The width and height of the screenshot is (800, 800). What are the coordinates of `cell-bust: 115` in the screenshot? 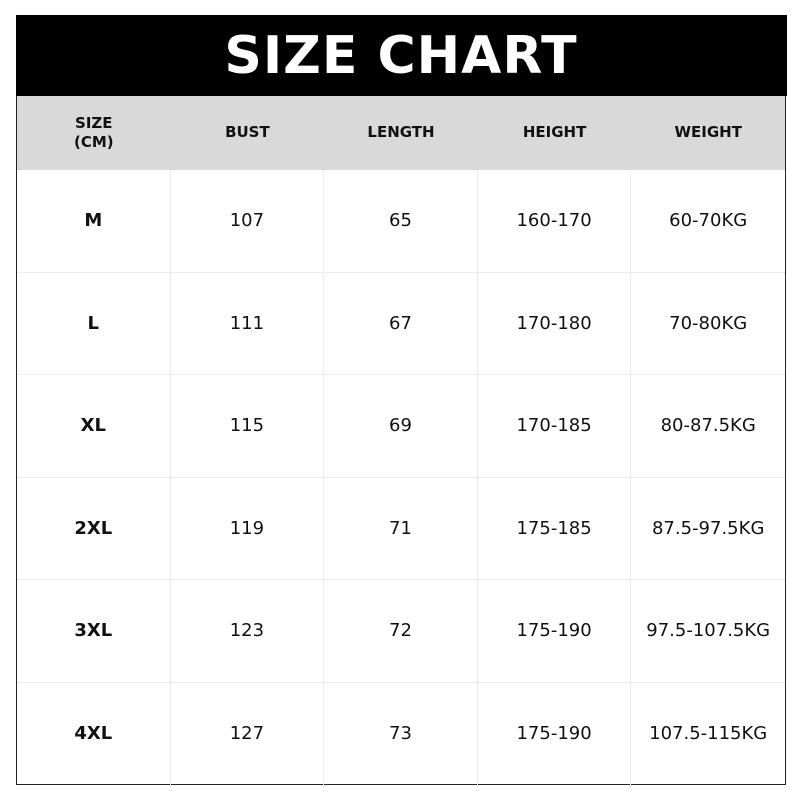 It's located at (248, 426).